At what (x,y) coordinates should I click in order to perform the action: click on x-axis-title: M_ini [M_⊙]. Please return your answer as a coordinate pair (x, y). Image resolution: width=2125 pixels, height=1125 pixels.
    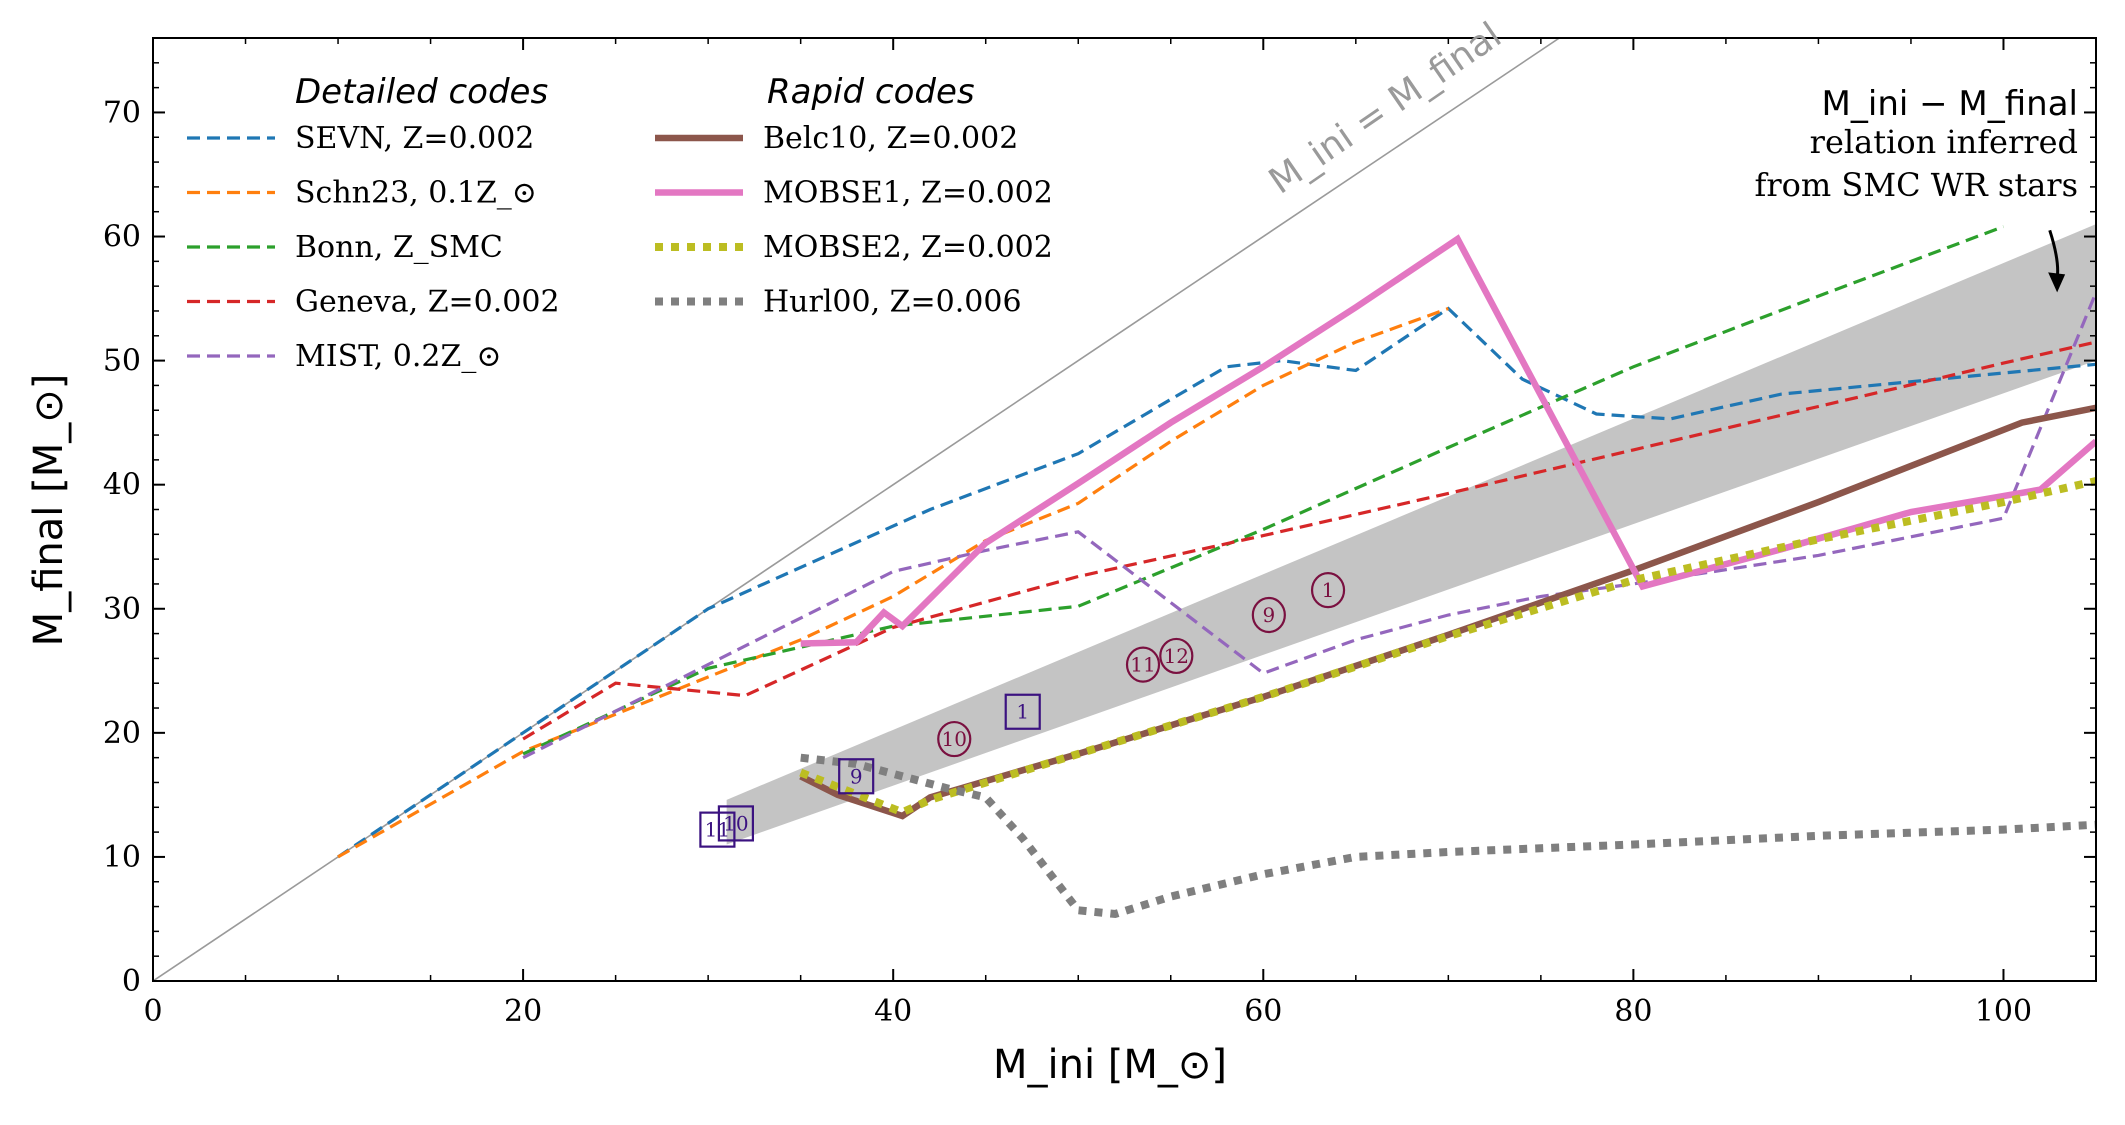
    Looking at the image, I should click on (1110, 1065).